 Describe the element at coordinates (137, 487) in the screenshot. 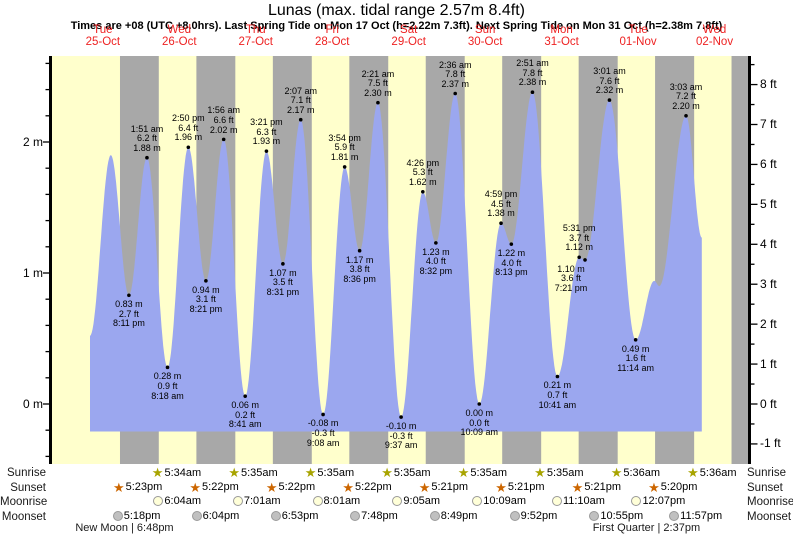

I see `sunset-entry: ★ 5:23pm` at that location.